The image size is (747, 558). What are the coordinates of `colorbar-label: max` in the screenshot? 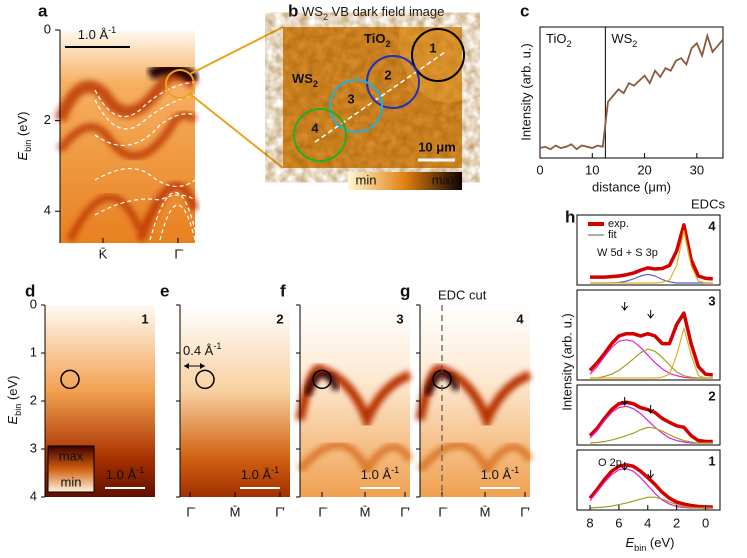 It's located at (71, 455).